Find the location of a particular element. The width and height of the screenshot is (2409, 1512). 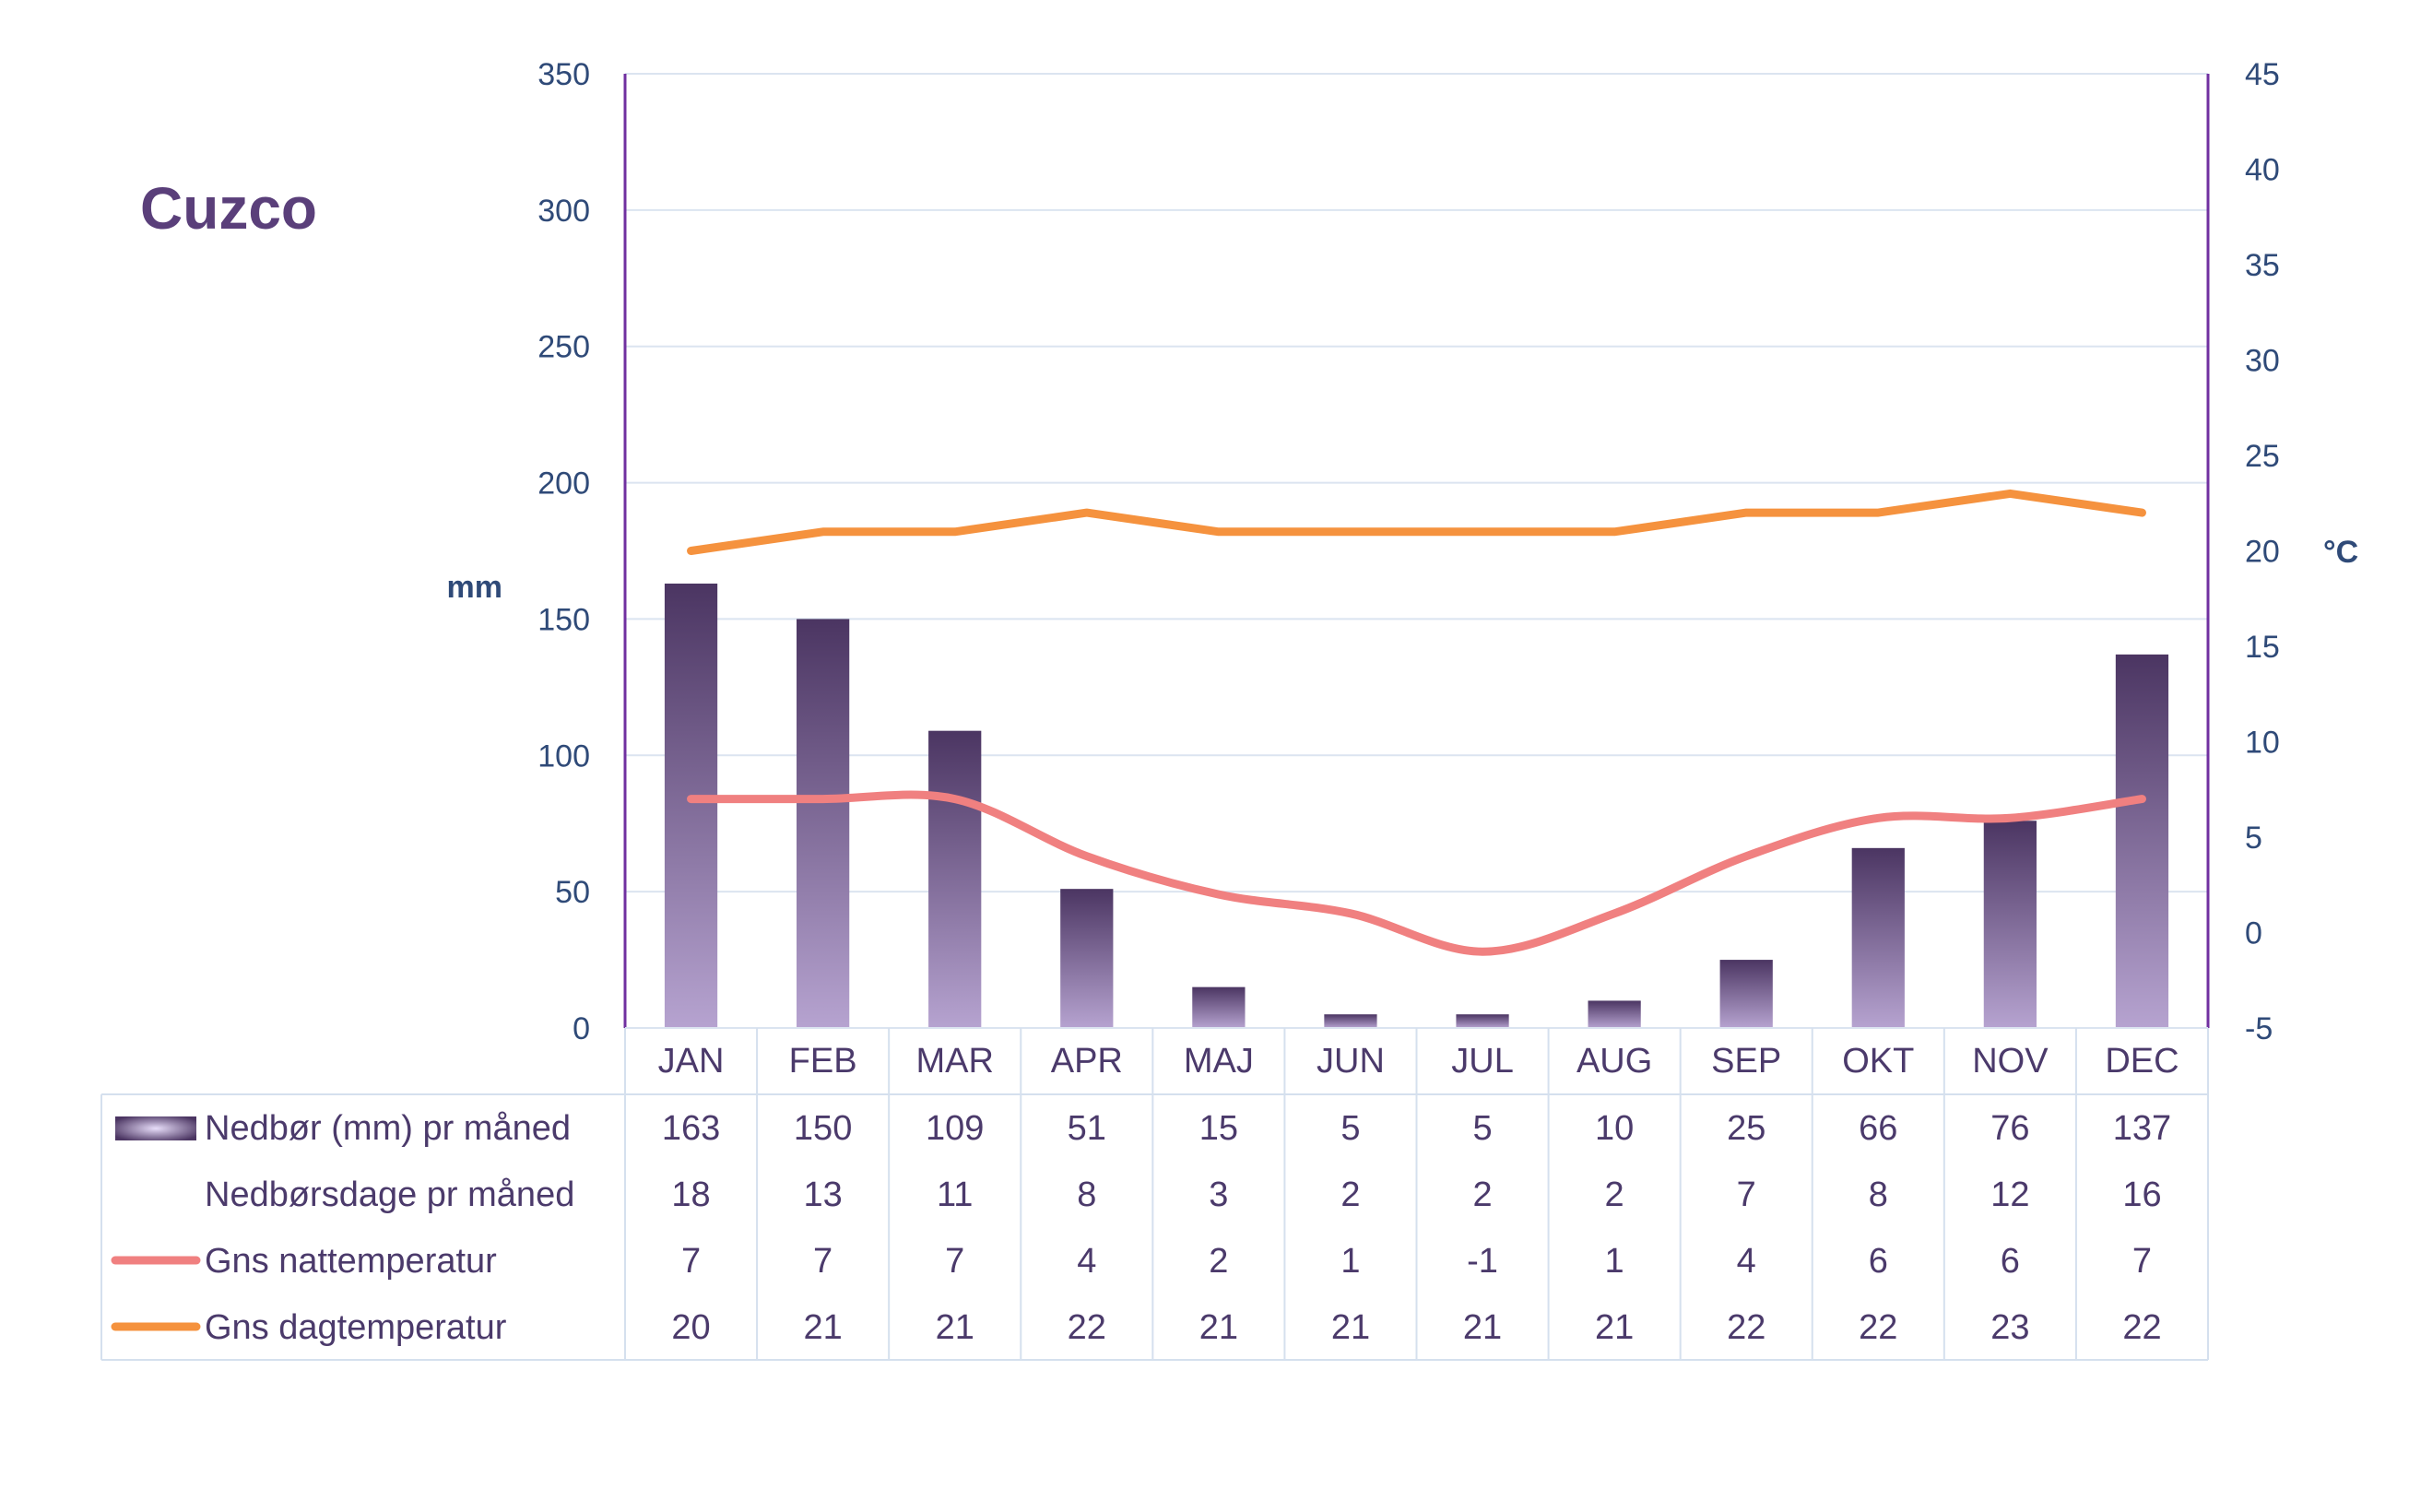

series-name: Nedbør (mm) pr måned is located at coordinates (388, 1128).